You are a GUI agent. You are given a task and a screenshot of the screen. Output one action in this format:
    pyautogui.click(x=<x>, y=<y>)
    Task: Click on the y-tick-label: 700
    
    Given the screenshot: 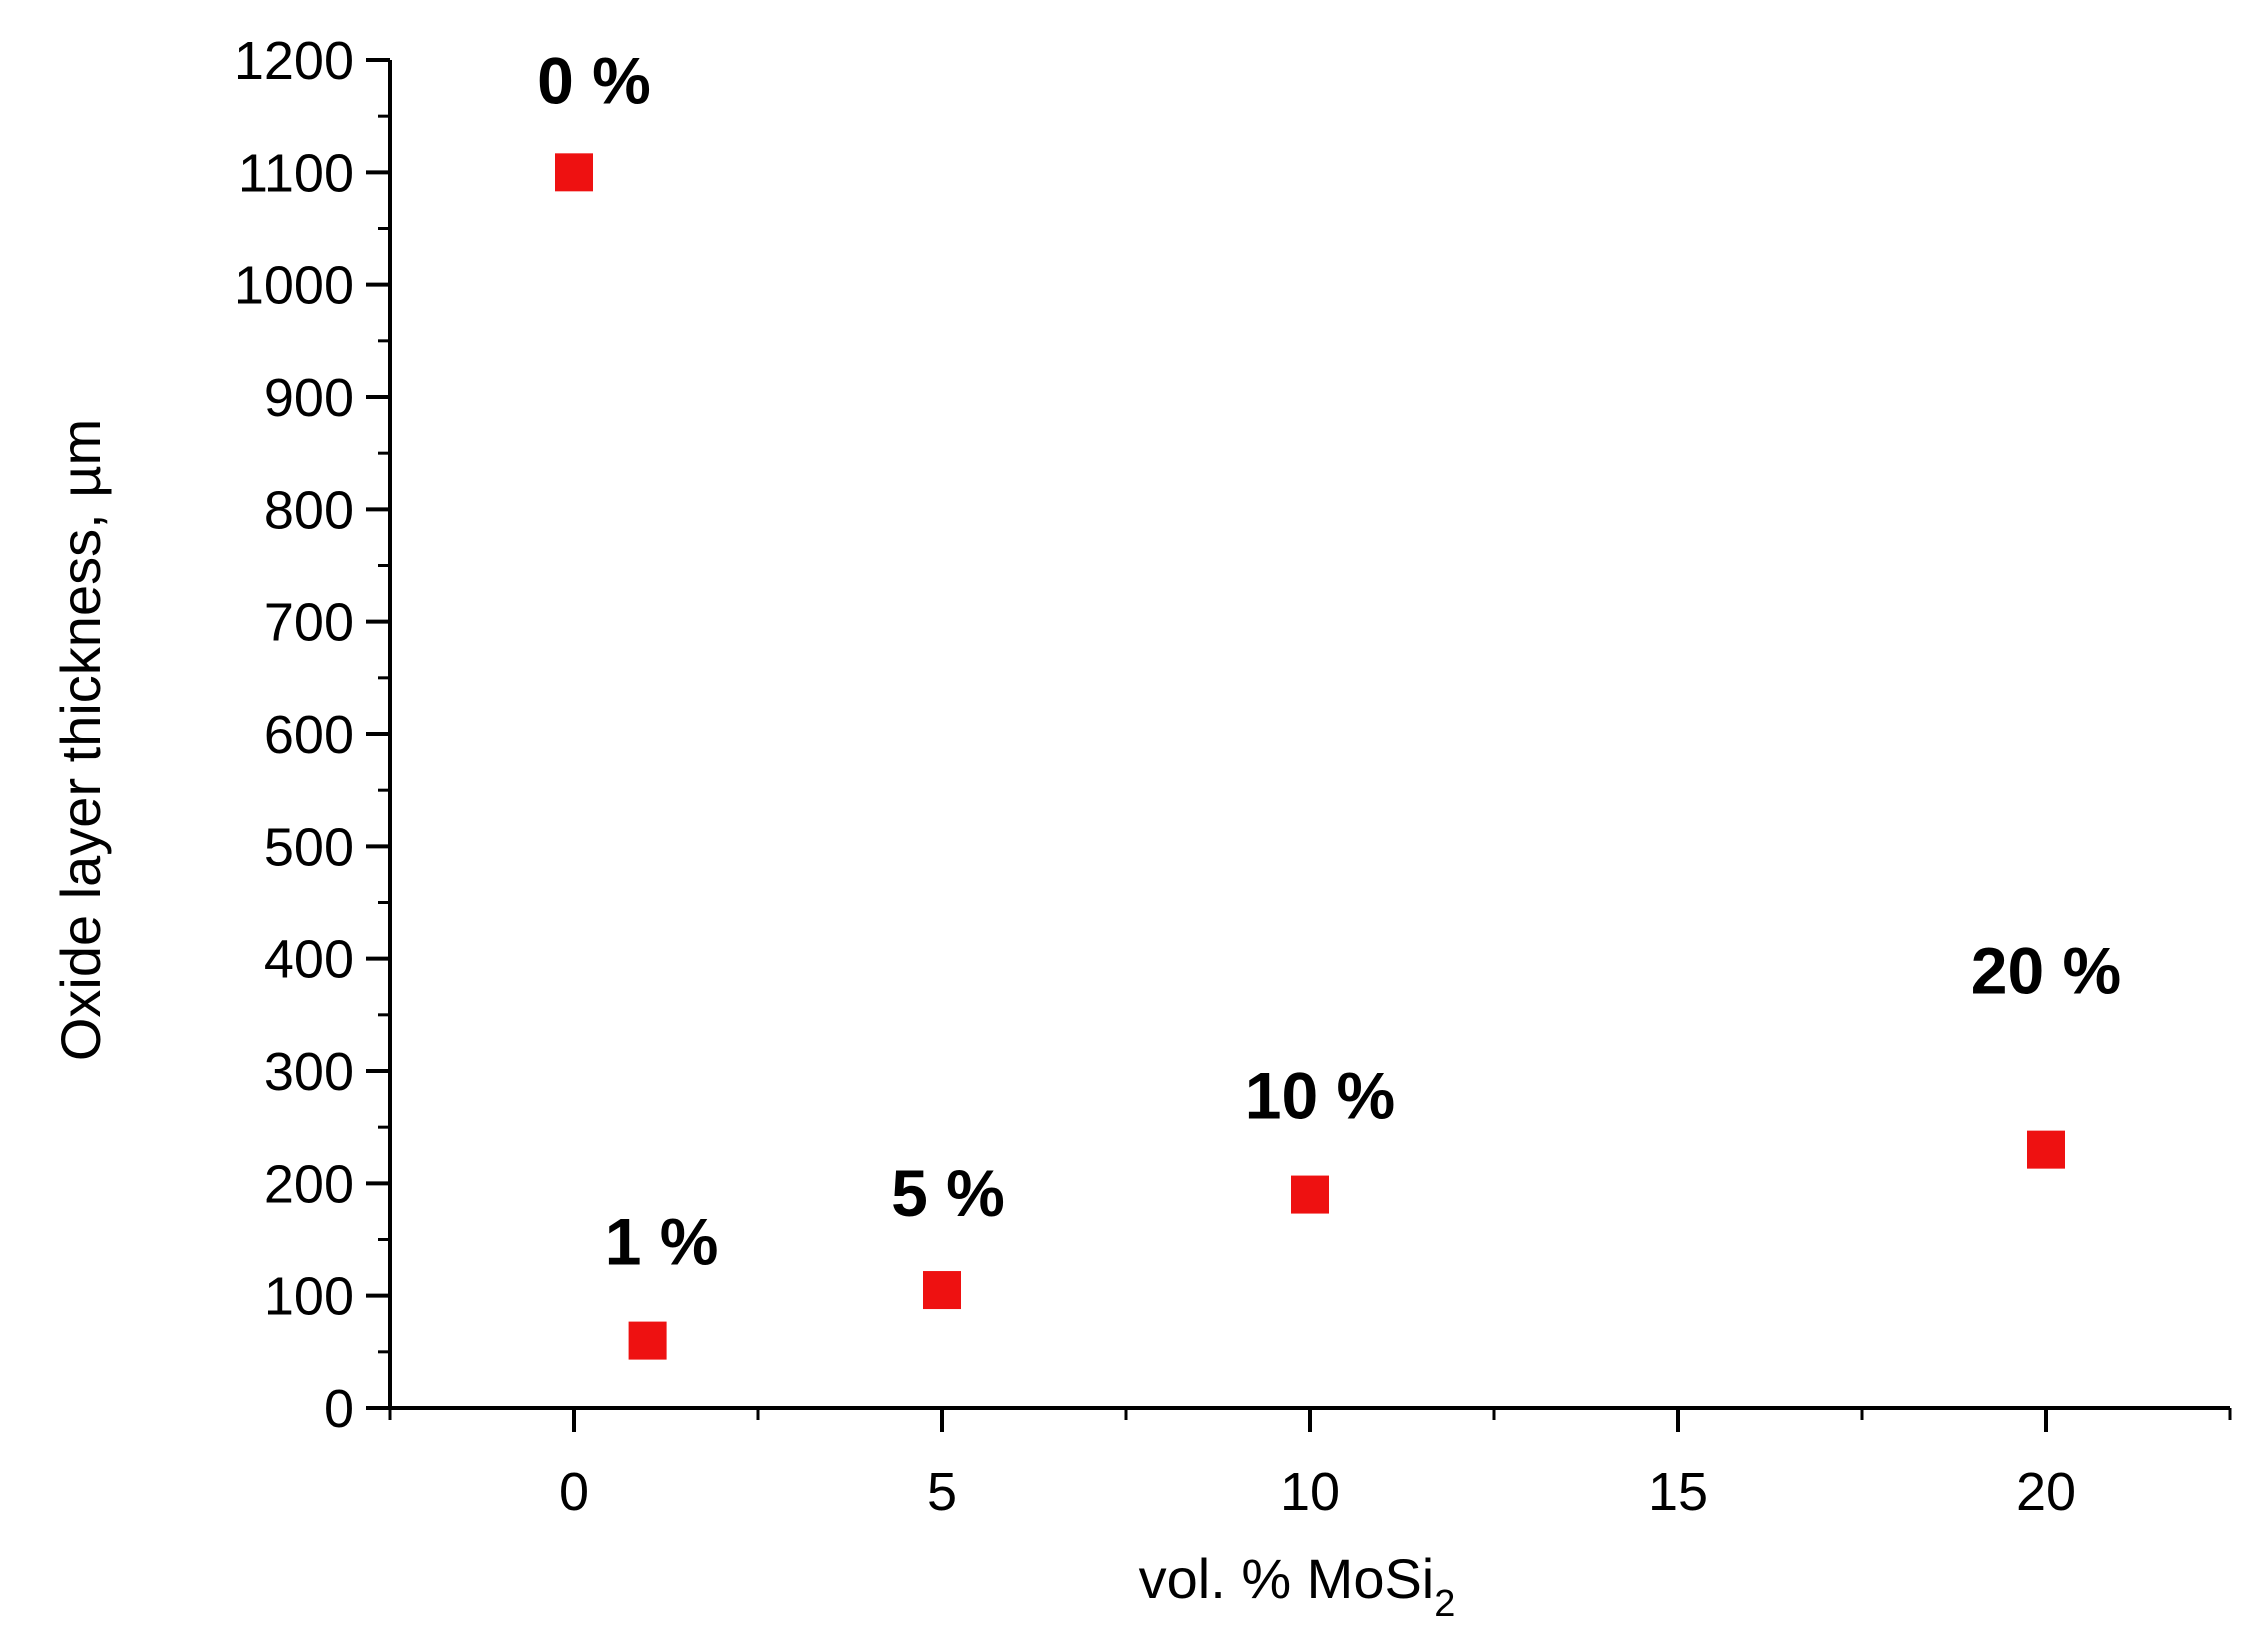 What is the action you would take?
    pyautogui.click(x=309, y=623)
    